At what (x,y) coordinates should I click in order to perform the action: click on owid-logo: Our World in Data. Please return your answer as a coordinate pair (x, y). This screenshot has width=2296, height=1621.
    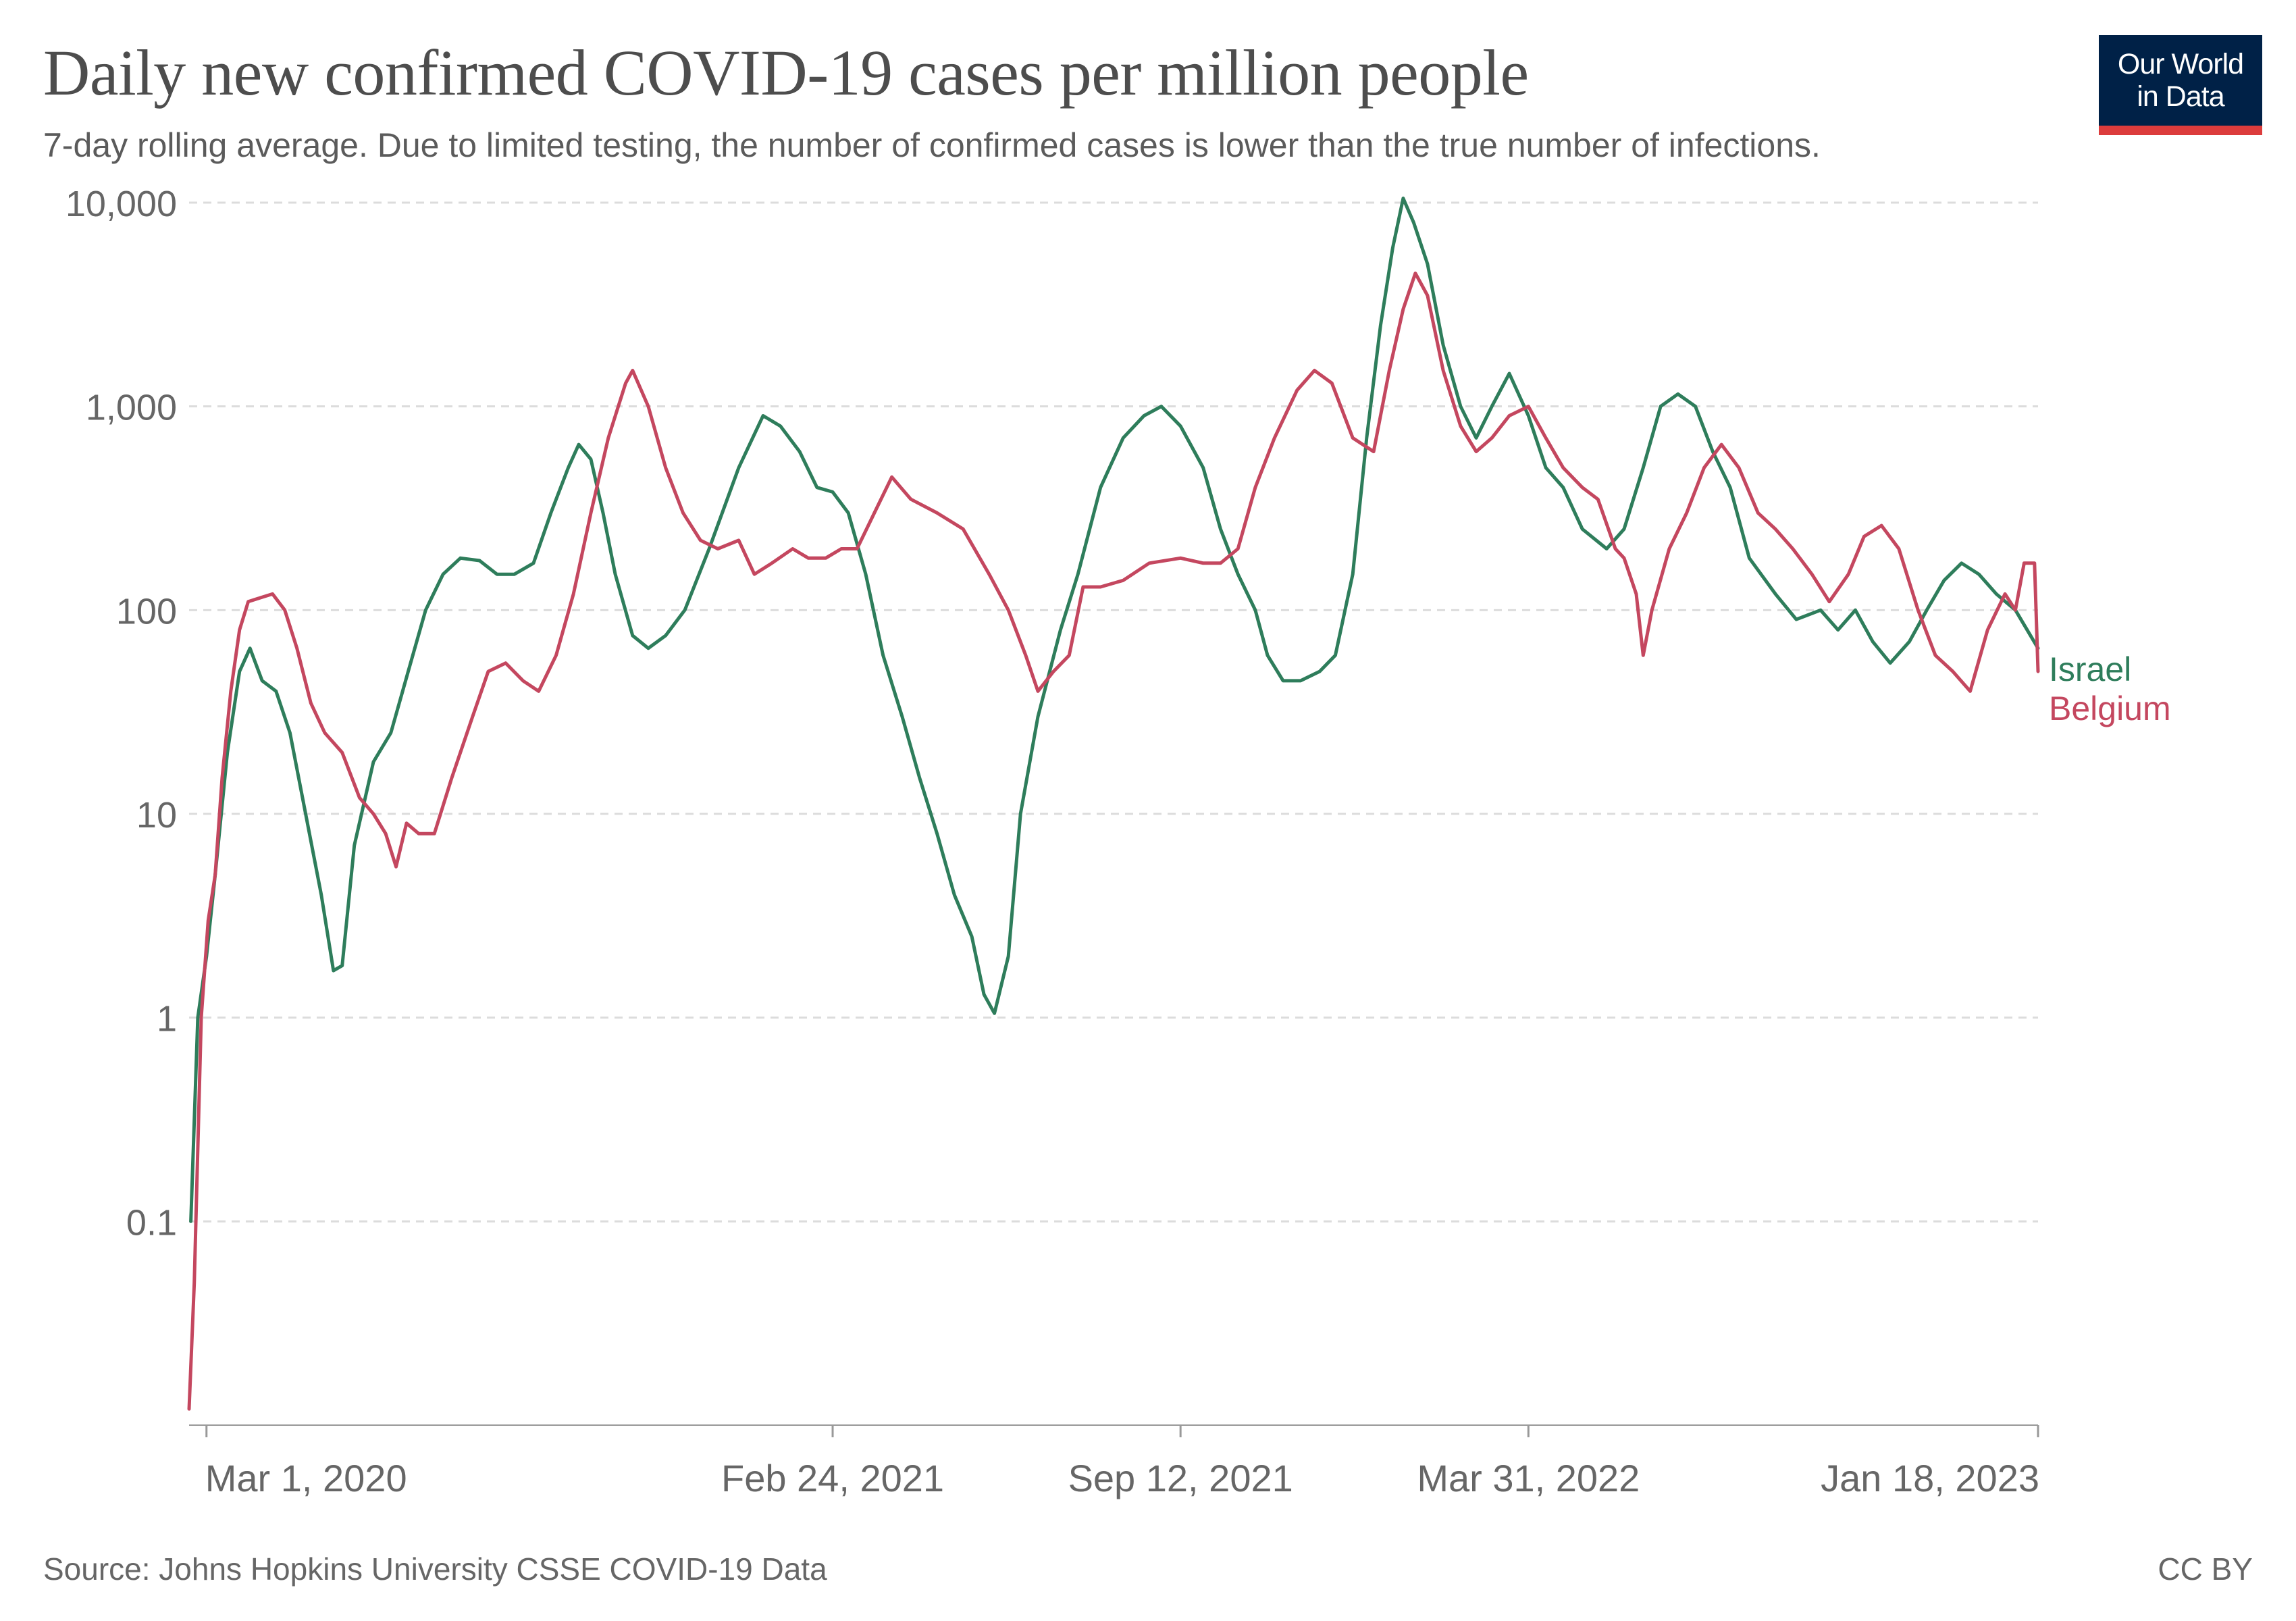
    Looking at the image, I should click on (2180, 85).